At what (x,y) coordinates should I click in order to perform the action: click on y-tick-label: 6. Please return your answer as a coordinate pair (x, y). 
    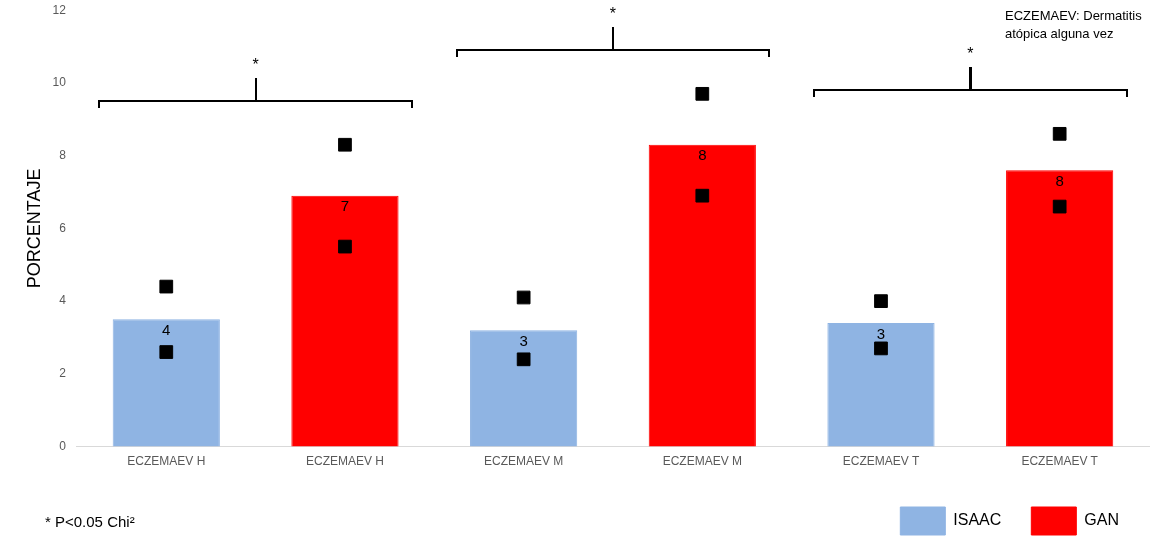
    Looking at the image, I should click on (63, 227).